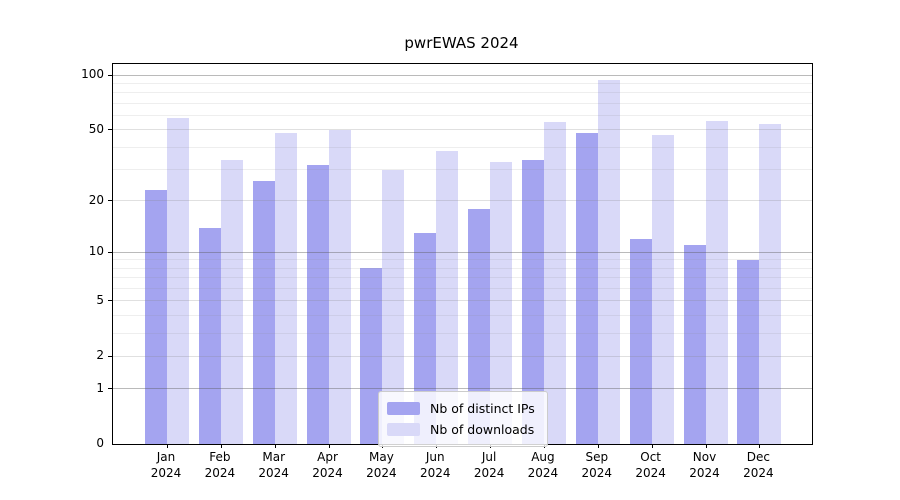  I want to click on x-tick-label: Jan 2024, so click(166, 465).